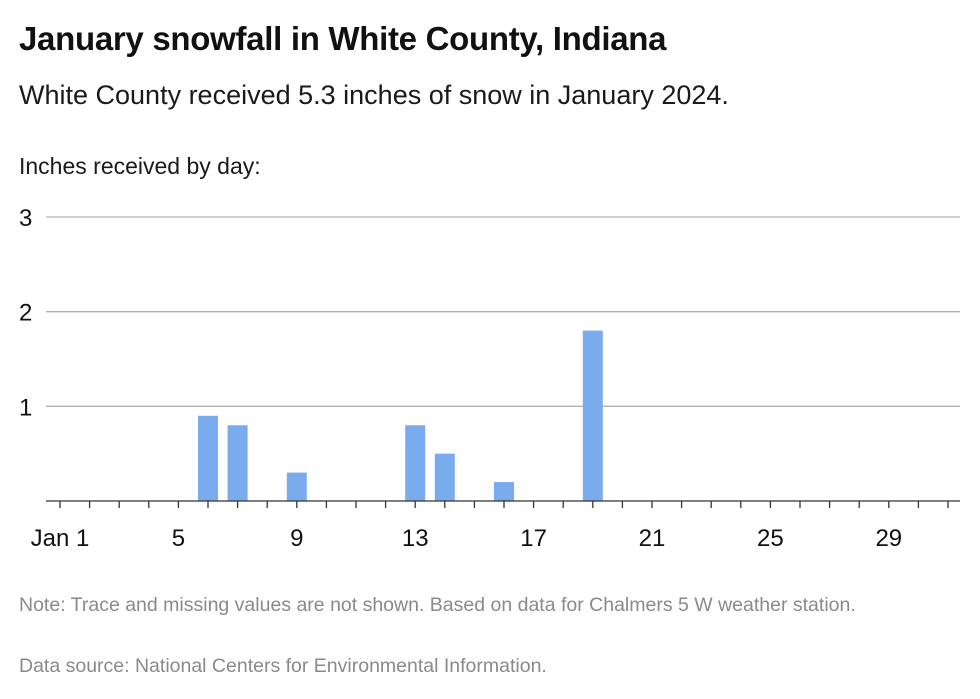 Image resolution: width=980 pixels, height=699 pixels. What do you see at coordinates (533, 538) in the screenshot?
I see `x-tick-label: 17` at bounding box center [533, 538].